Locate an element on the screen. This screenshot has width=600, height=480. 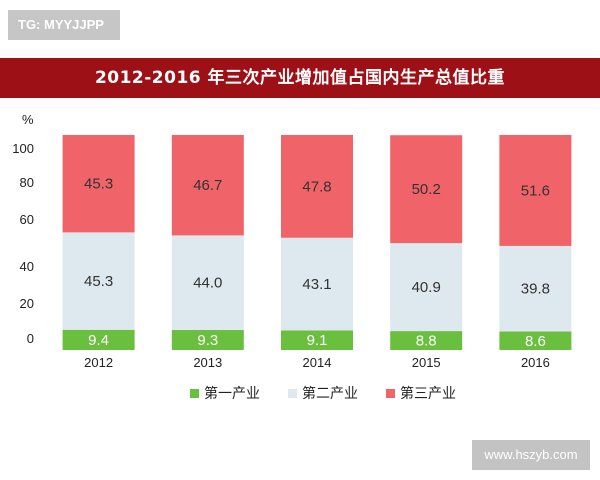
data-label: 51.6 is located at coordinates (535, 190).